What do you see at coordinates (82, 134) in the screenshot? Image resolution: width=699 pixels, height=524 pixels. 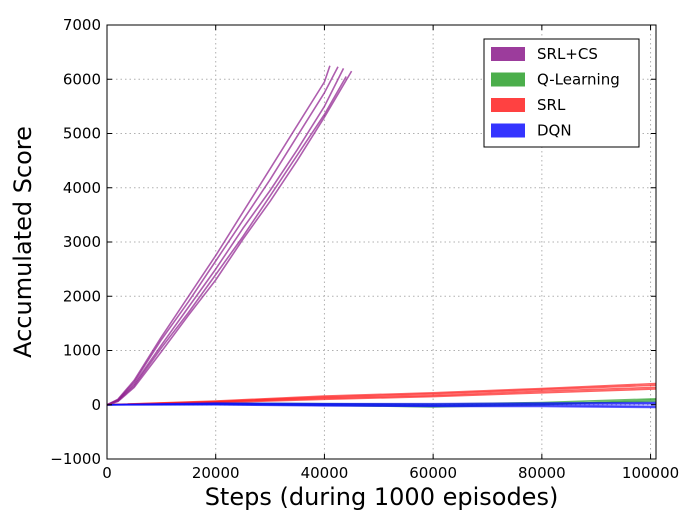 I see `y-tick-label: 5000` at bounding box center [82, 134].